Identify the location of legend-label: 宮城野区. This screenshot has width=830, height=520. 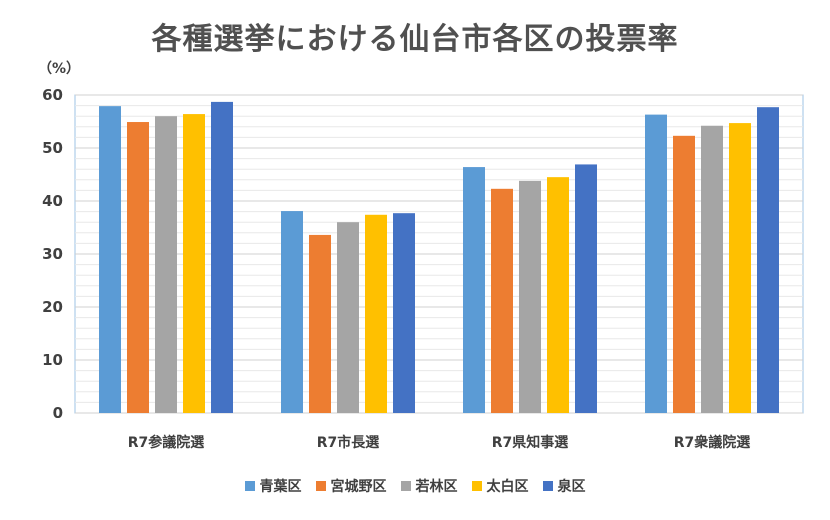
(358, 487).